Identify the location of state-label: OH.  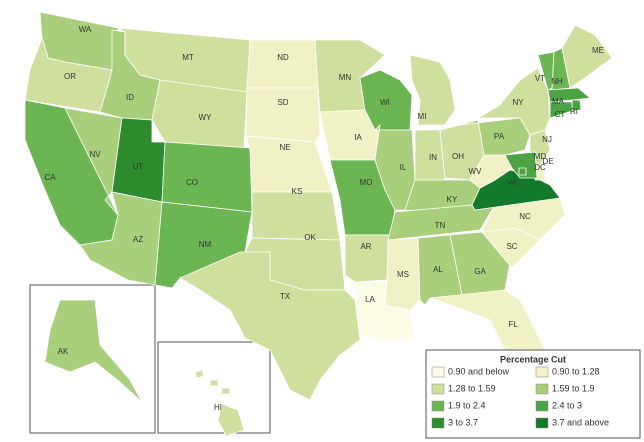
(458, 156).